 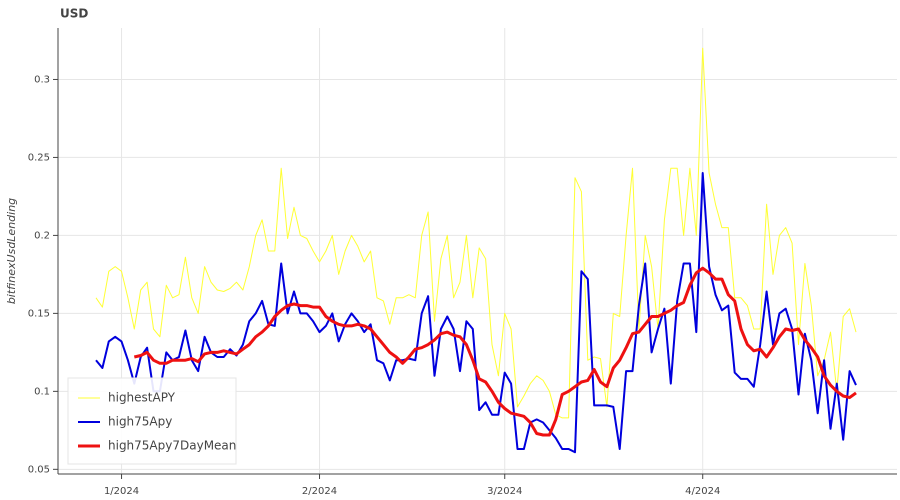 What do you see at coordinates (172, 446) in the screenshot?
I see `legend-label: high75Apy7DayMean` at bounding box center [172, 446].